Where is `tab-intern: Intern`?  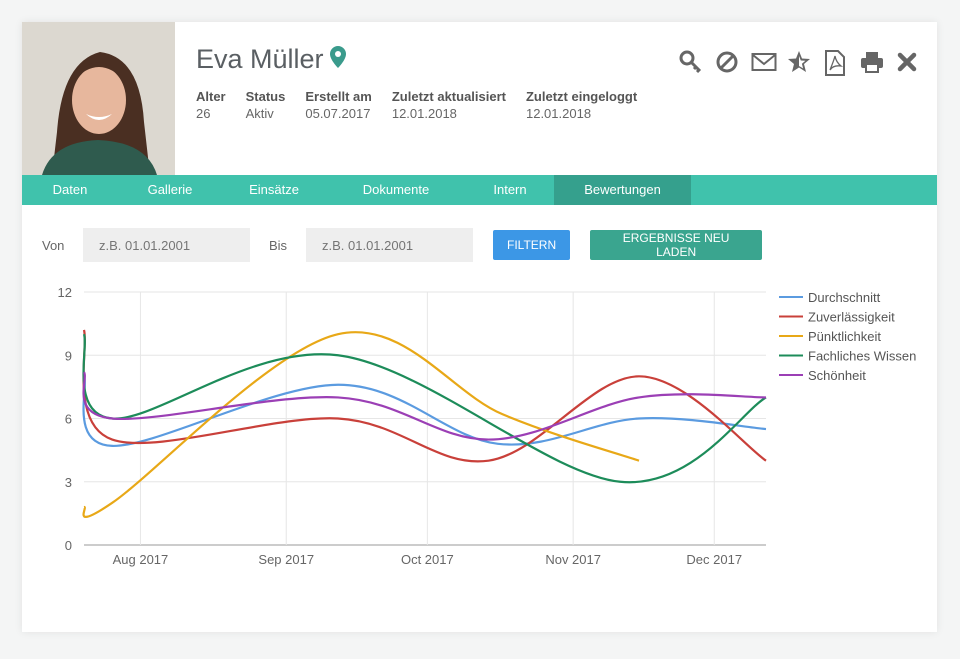 tab-intern: Intern is located at coordinates (510, 189).